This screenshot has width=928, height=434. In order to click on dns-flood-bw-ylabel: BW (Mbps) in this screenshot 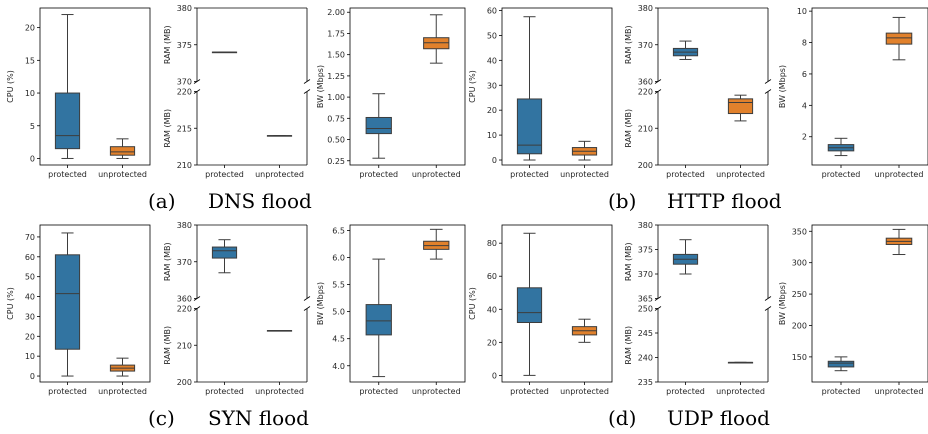, I will do `click(320, 86)`.